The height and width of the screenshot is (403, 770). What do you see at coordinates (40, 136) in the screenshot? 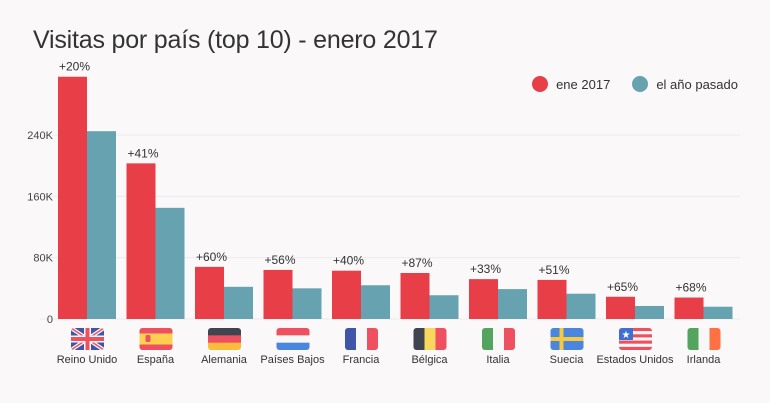
I see `y-tick-label: 240K` at bounding box center [40, 136].